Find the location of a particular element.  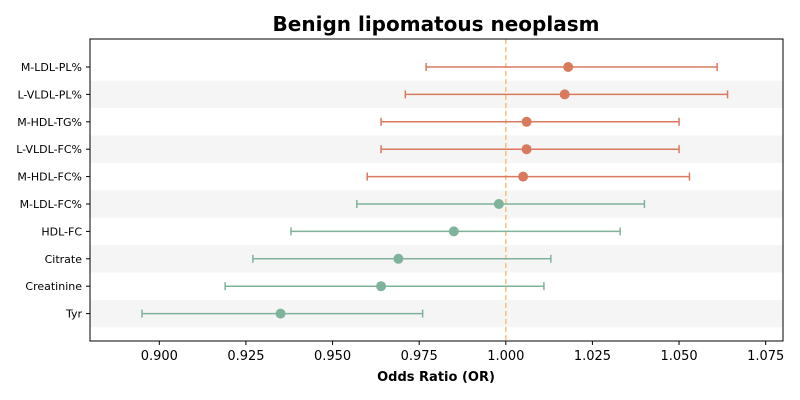

y-tick-label: M-LDL-PL% is located at coordinates (51, 67).